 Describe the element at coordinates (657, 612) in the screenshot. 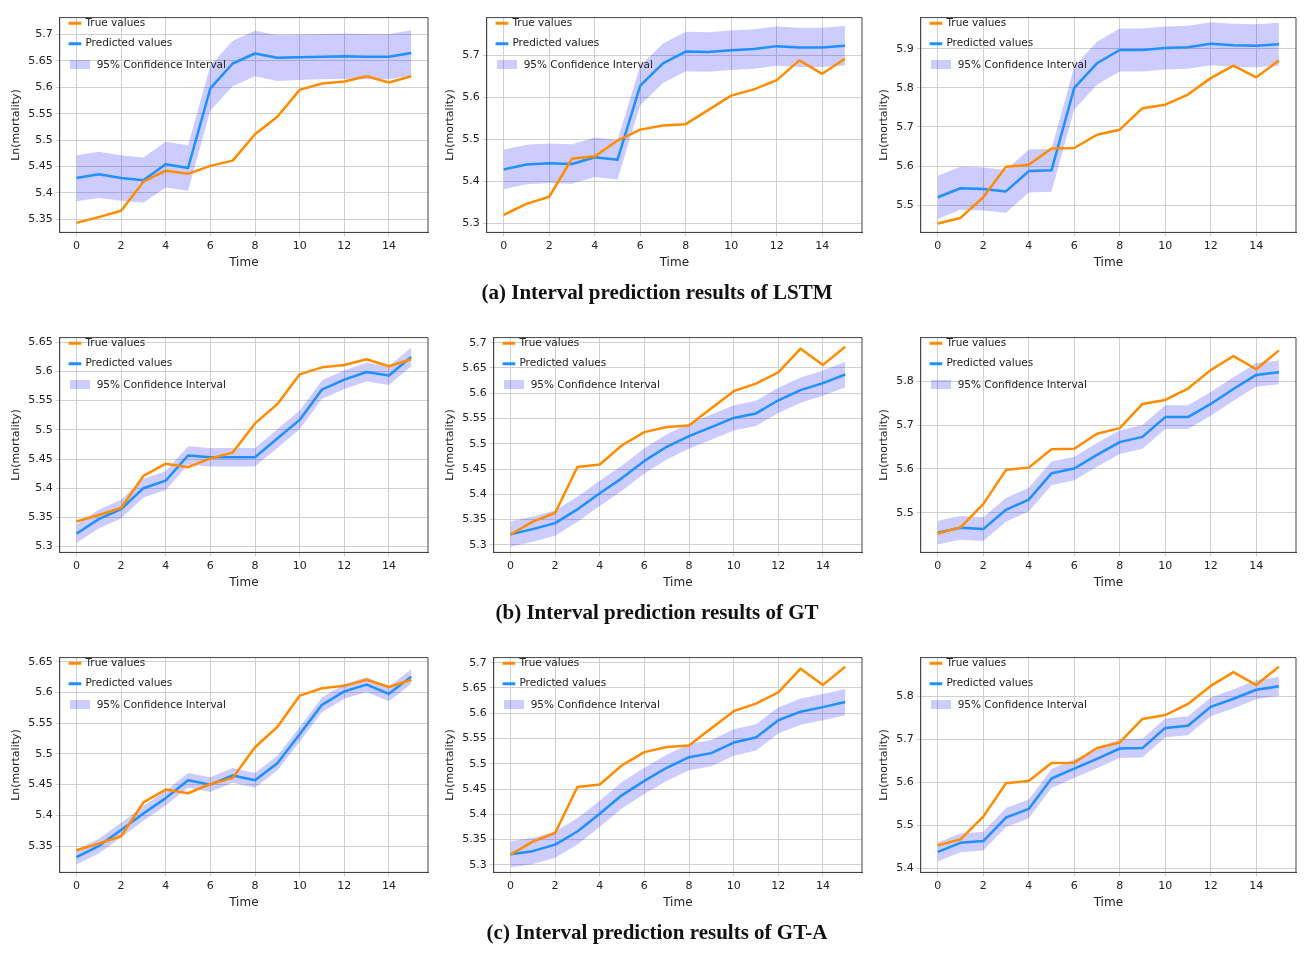

I see `text: (b) Interval prediction results of GT` at that location.